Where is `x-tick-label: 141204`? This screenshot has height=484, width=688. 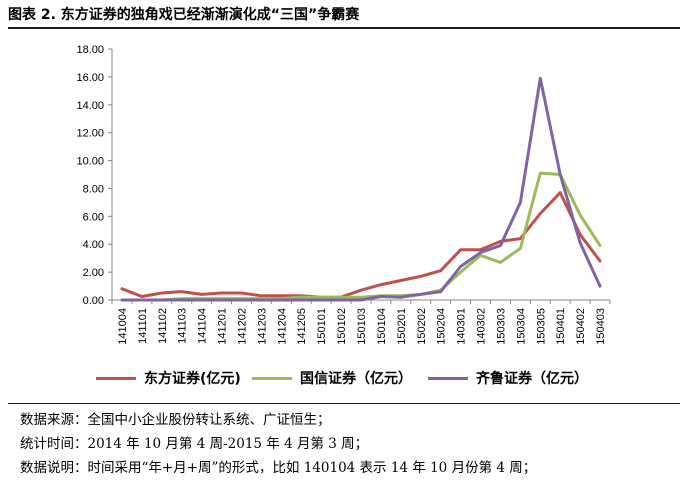 x-tick-label: 141204 is located at coordinates (282, 326).